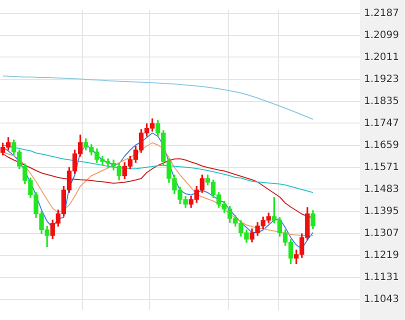  Describe the element at coordinates (382, 233) in the screenshot. I see `y-tick-label: 1.1307` at that location.